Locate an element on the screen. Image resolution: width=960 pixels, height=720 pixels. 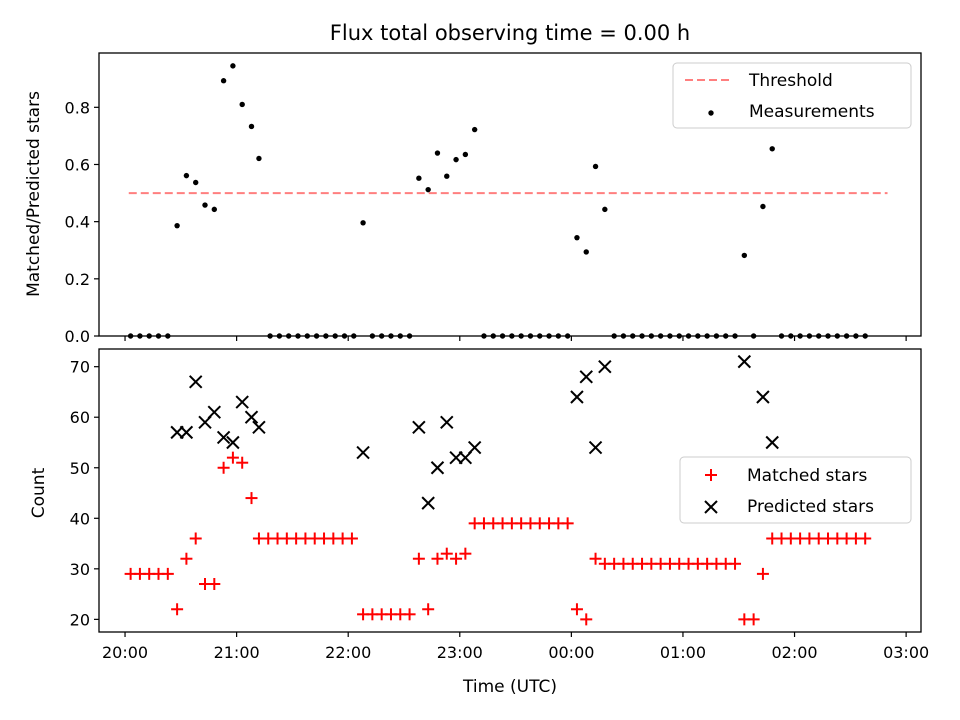
threshold-legend-label: Threshold is located at coordinates (790, 81).